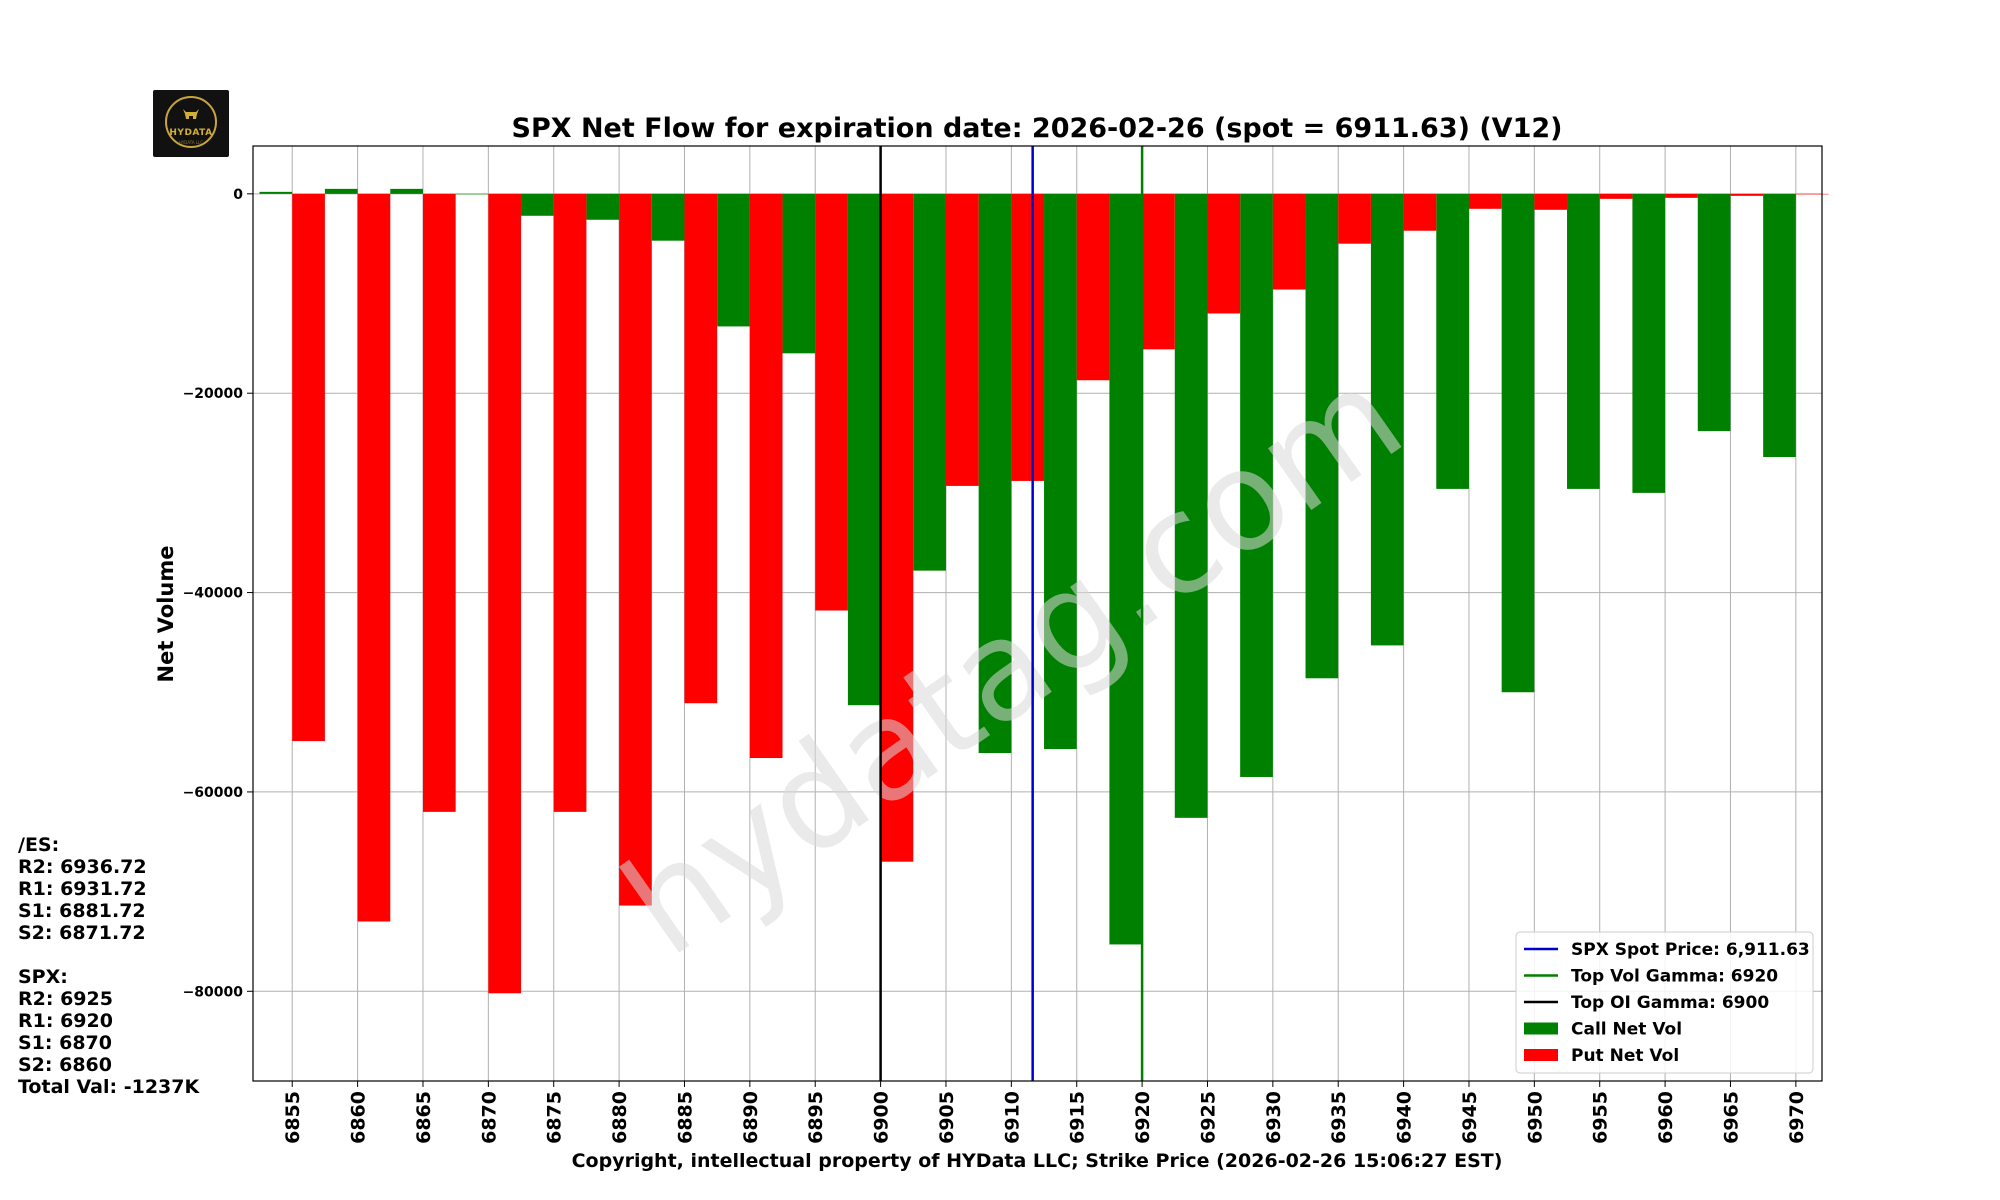 The height and width of the screenshot is (1200, 2000). Describe the element at coordinates (191, 114) in the screenshot. I see `bull-icon` at that location.